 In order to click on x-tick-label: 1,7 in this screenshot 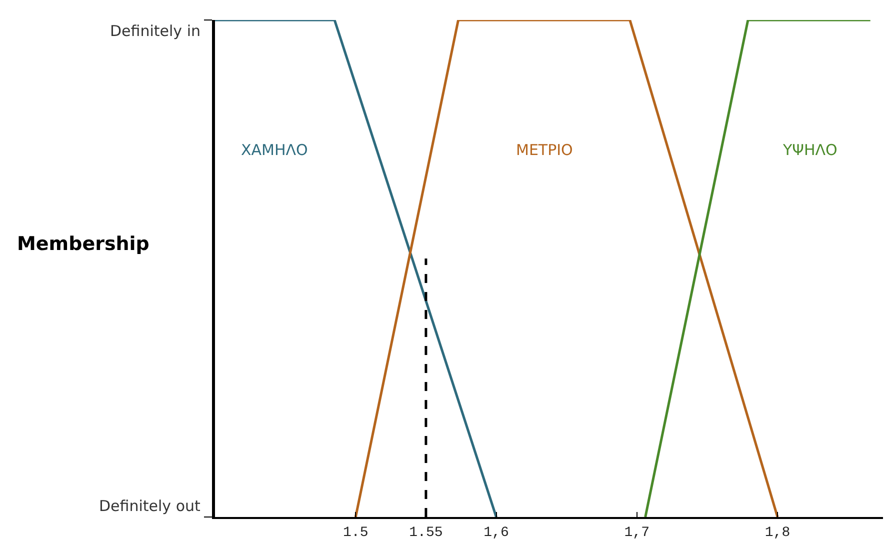, I will do `click(637, 532)`.